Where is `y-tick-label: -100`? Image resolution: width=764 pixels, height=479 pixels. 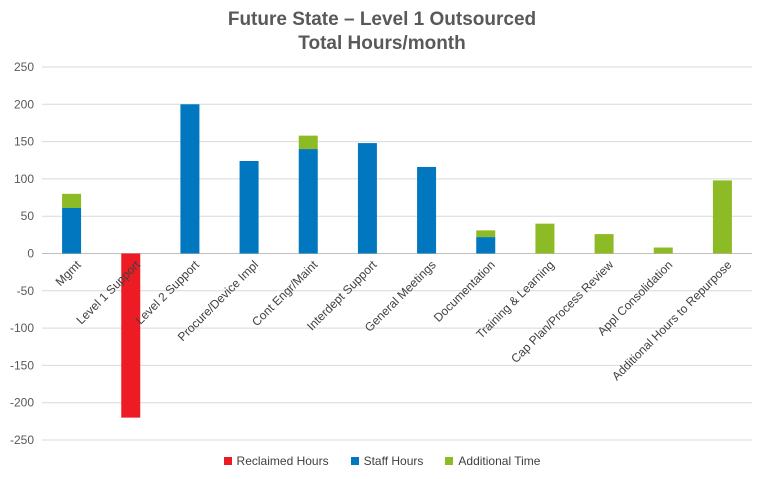 y-tick-label: -100 is located at coordinates (22, 328).